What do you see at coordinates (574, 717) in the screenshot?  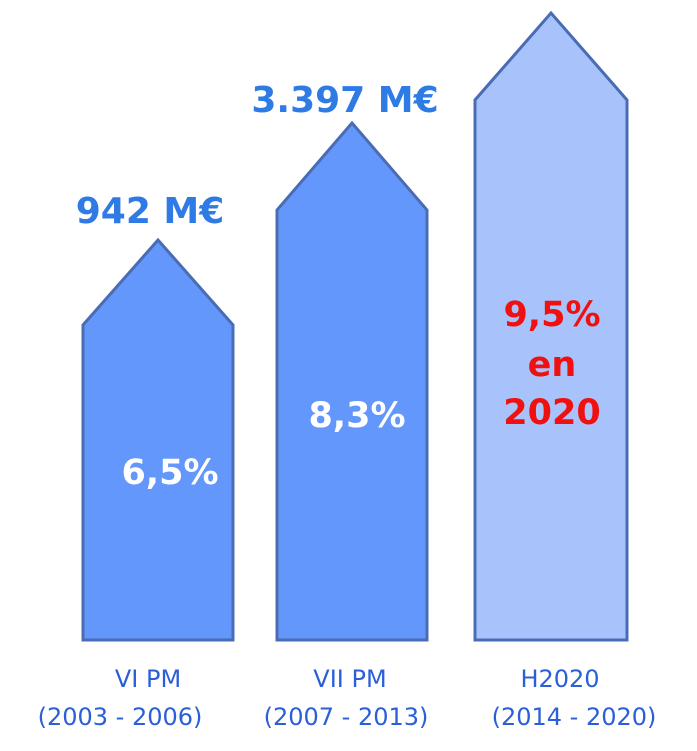 I see `column-period: (2014 - 2020)` at bounding box center [574, 717].